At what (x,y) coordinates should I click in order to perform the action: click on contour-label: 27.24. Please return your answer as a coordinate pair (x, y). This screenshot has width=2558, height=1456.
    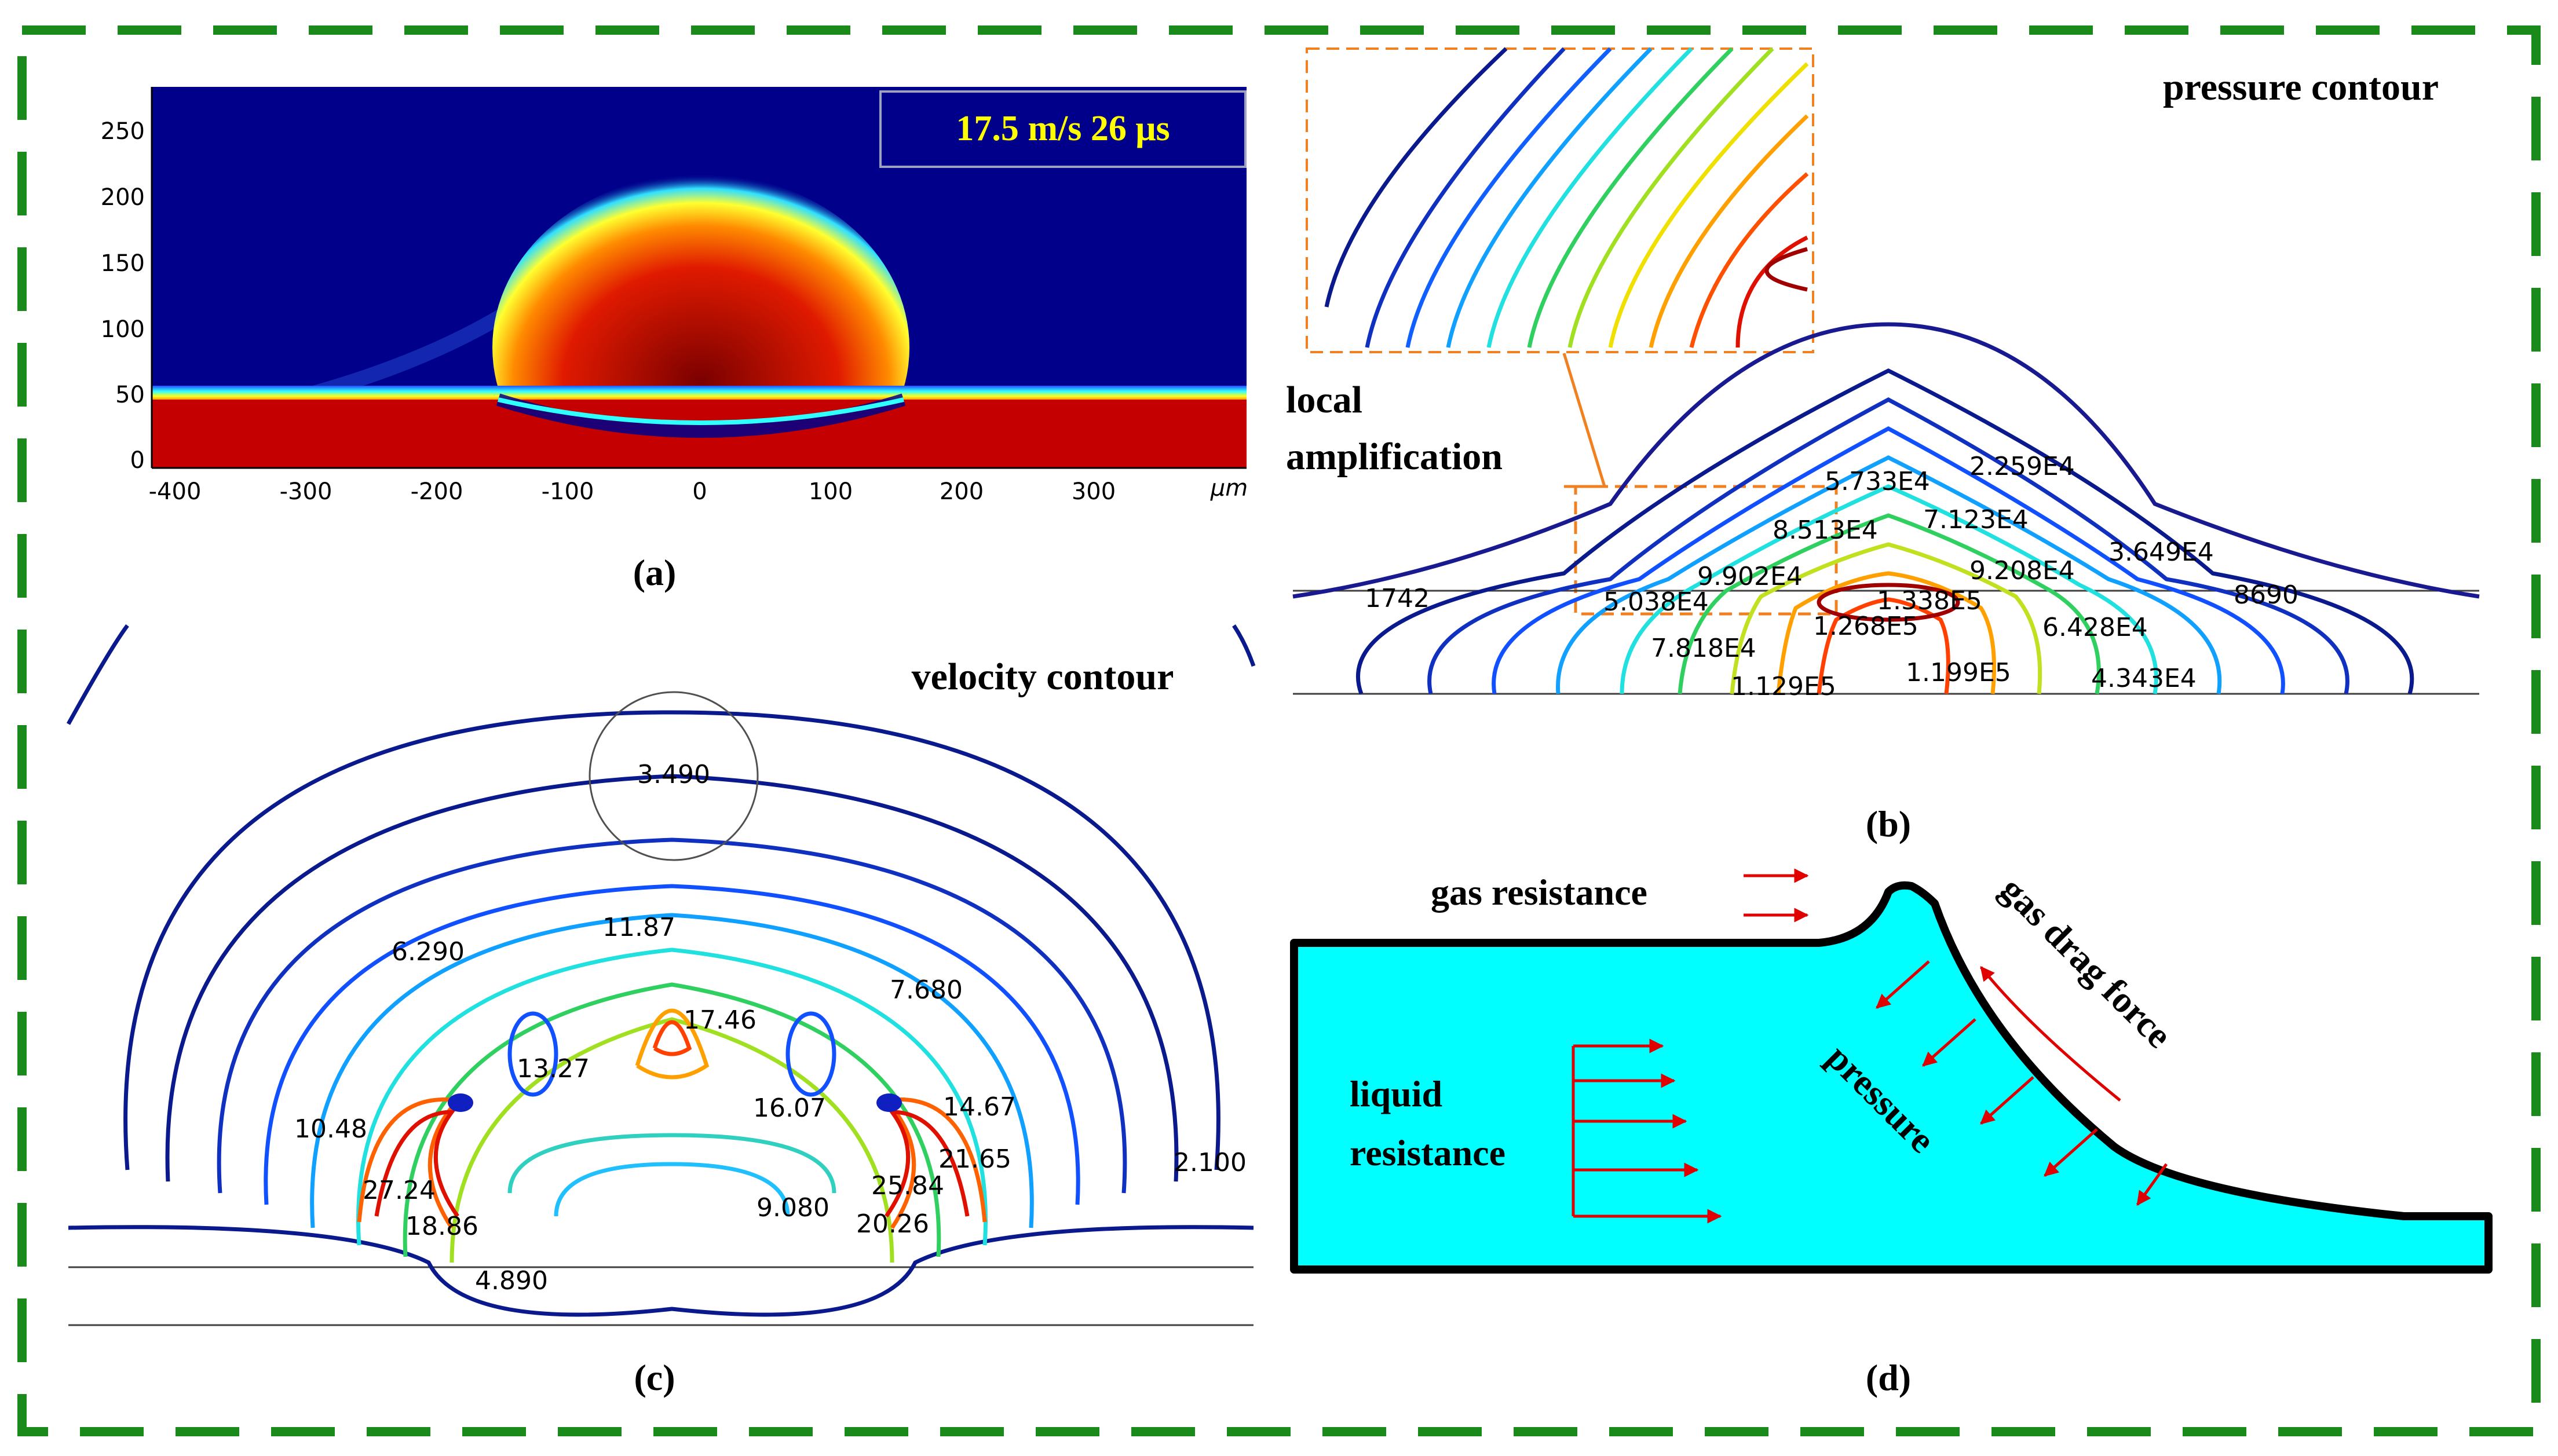
    Looking at the image, I should click on (400, 1191).